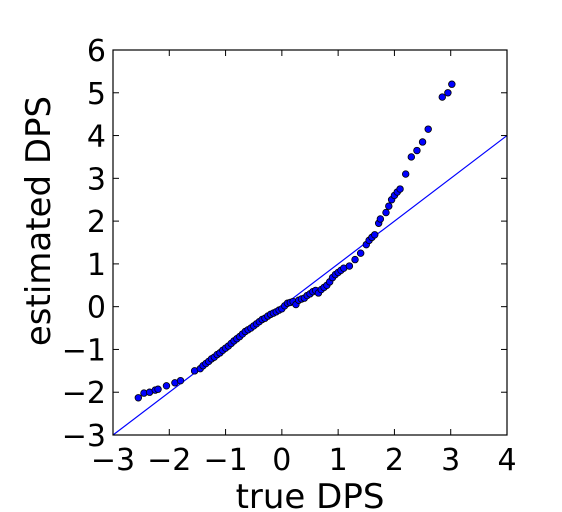 Image resolution: width=562 pixels, height=512 pixels. Describe the element at coordinates (113, 460) in the screenshot. I see `x-tick-label: −3` at that location.